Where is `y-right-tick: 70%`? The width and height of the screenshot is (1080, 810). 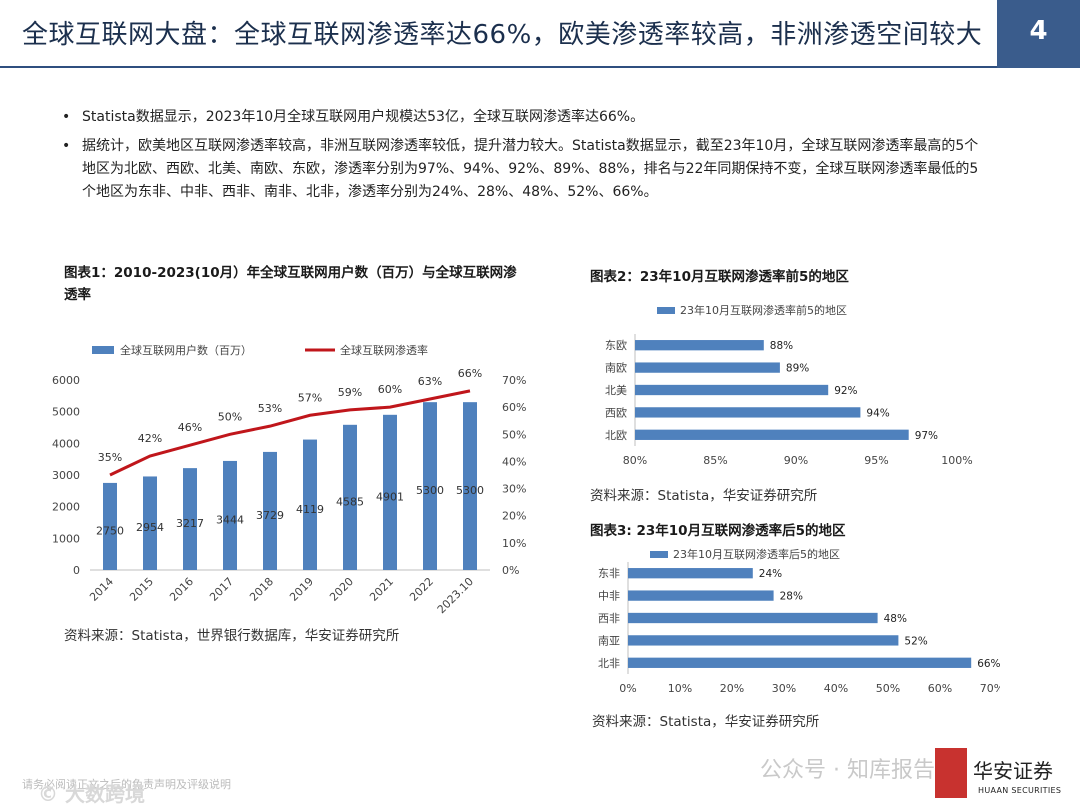
y-right-tick: 70% is located at coordinates (514, 380).